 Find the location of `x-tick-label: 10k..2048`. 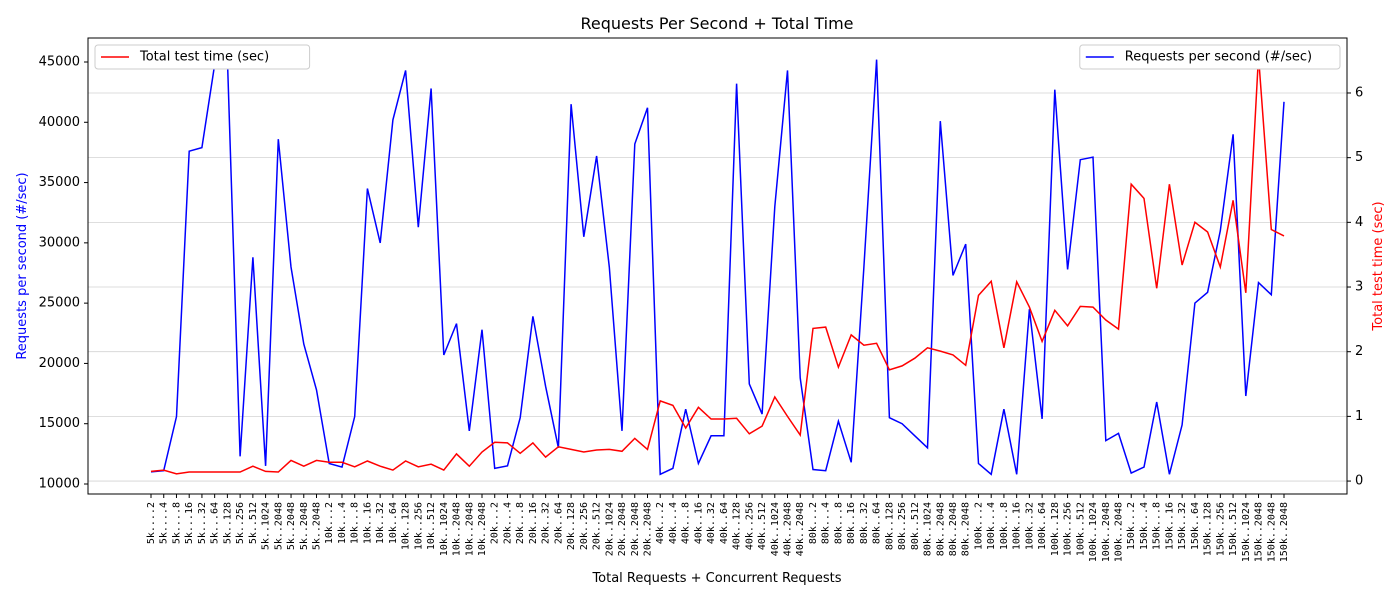

x-tick-label: 10k..2048 is located at coordinates (457, 529).